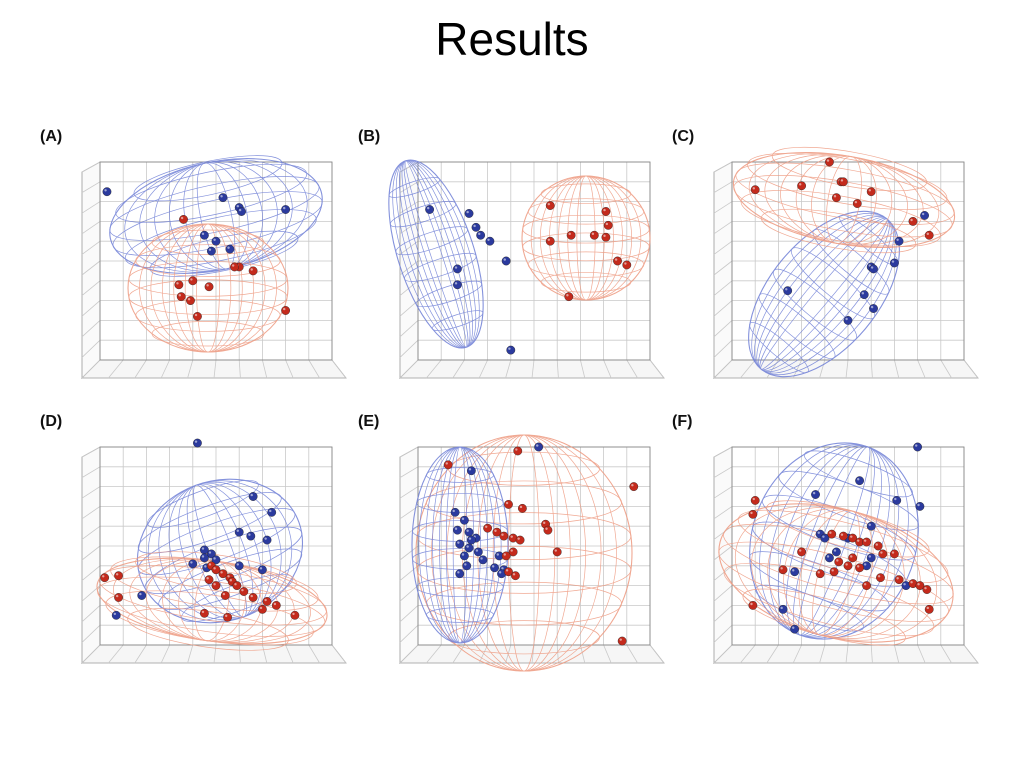 The width and height of the screenshot is (1024, 768). I want to click on scatter-plot-b, so click(526, 269).